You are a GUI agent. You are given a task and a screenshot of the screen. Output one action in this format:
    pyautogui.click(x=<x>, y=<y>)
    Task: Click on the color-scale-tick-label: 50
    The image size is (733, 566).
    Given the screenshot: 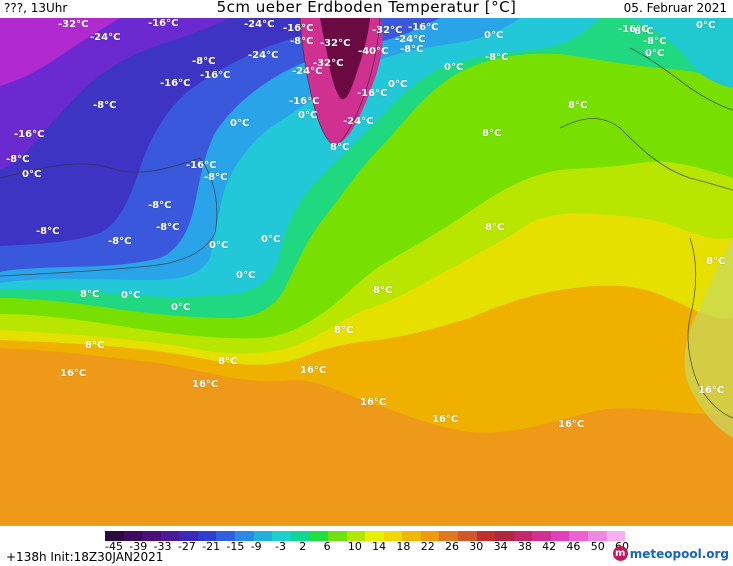 What is the action you would take?
    pyautogui.click(x=597, y=546)
    